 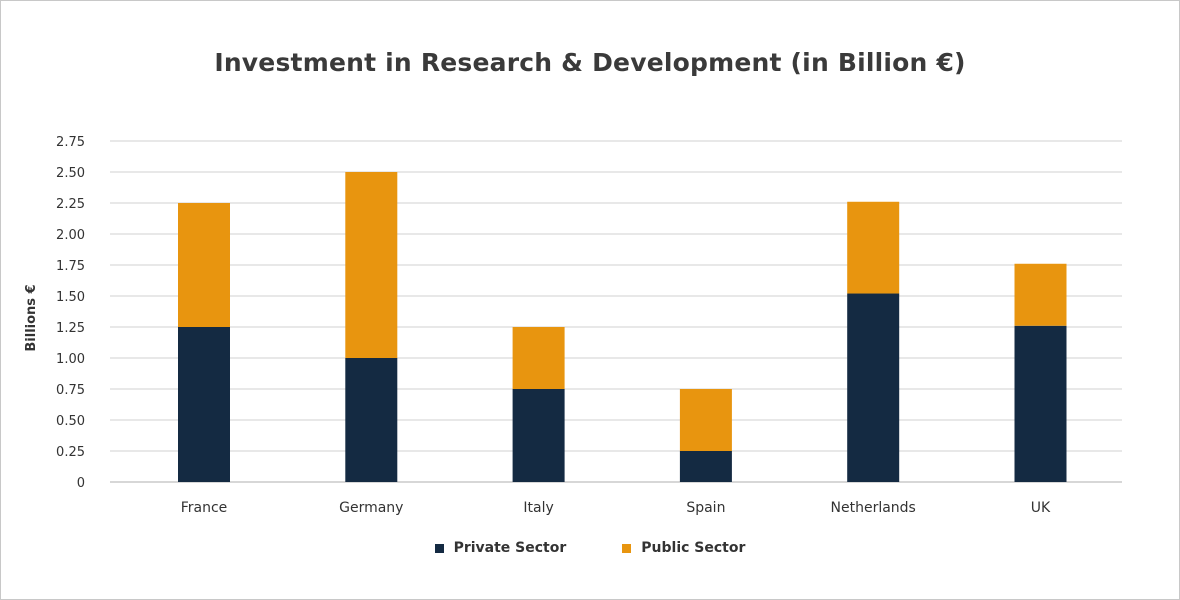 What do you see at coordinates (705, 508) in the screenshot?
I see `x-tick-label: Spain` at bounding box center [705, 508].